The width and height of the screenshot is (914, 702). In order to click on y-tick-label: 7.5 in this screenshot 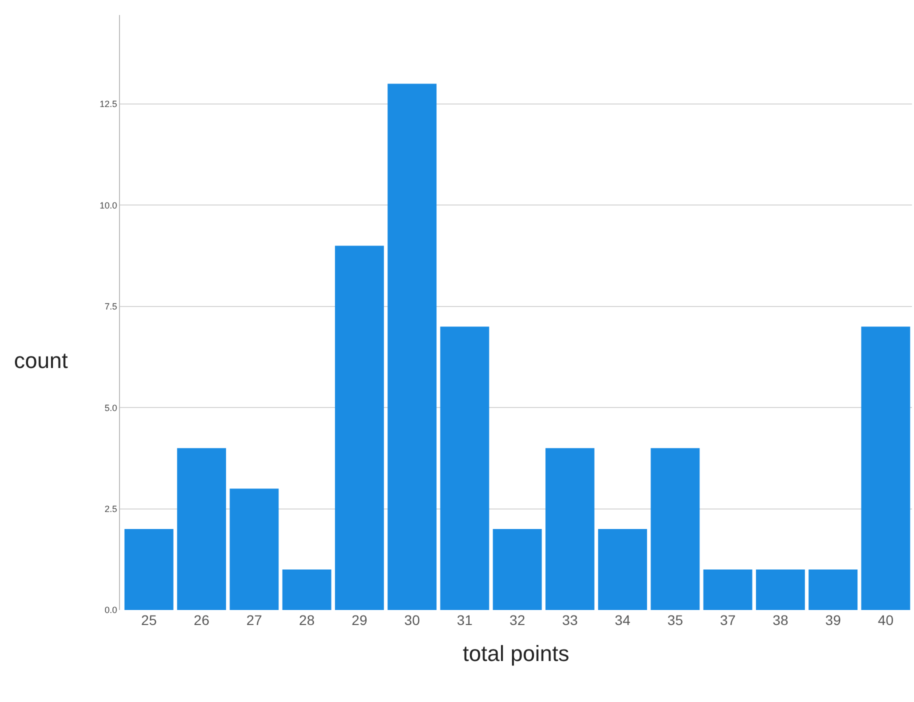, I will do `click(111, 307)`.